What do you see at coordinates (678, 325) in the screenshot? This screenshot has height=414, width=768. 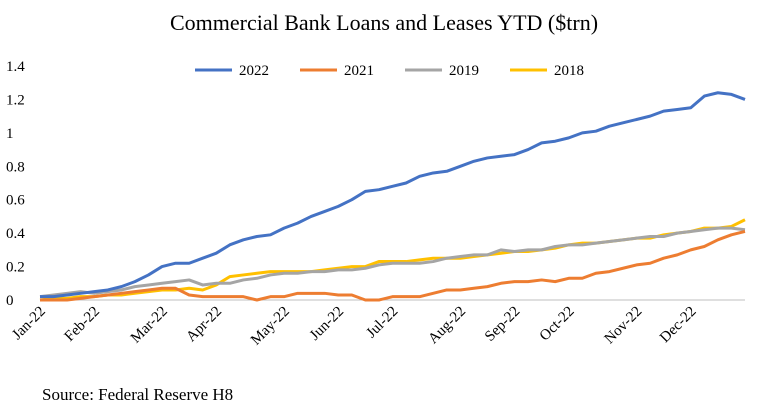 I see `x-tick-label: Dec-22` at bounding box center [678, 325].